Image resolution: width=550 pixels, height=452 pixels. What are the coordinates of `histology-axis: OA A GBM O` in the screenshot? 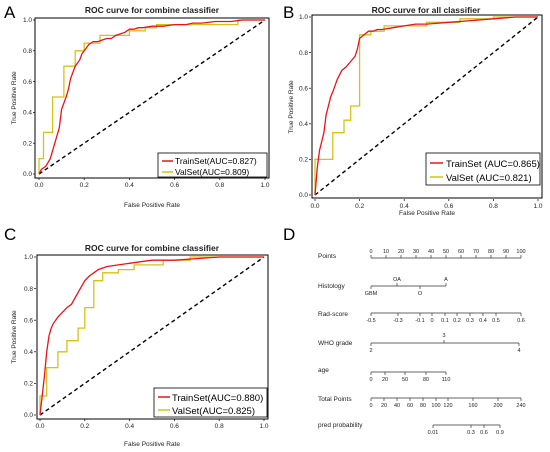 It's located at (406, 287).